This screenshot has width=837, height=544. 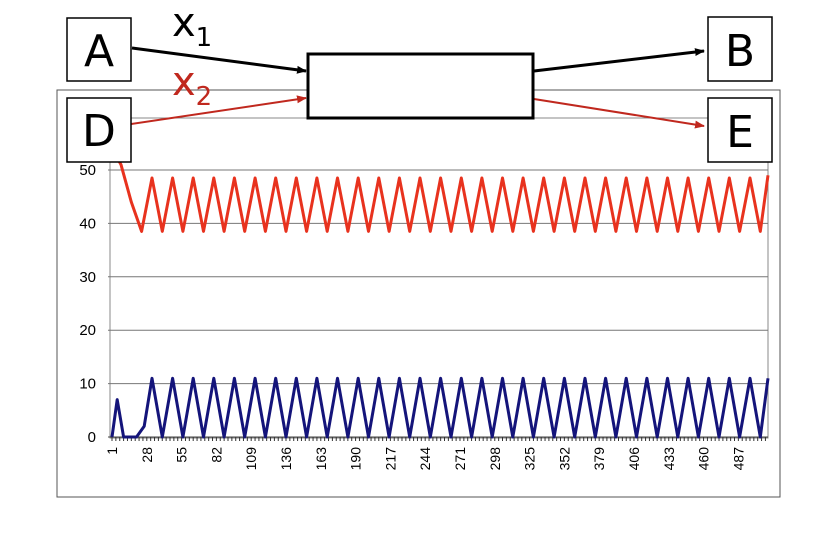 I want to click on x-tick-label: 190, so click(x=356, y=459).